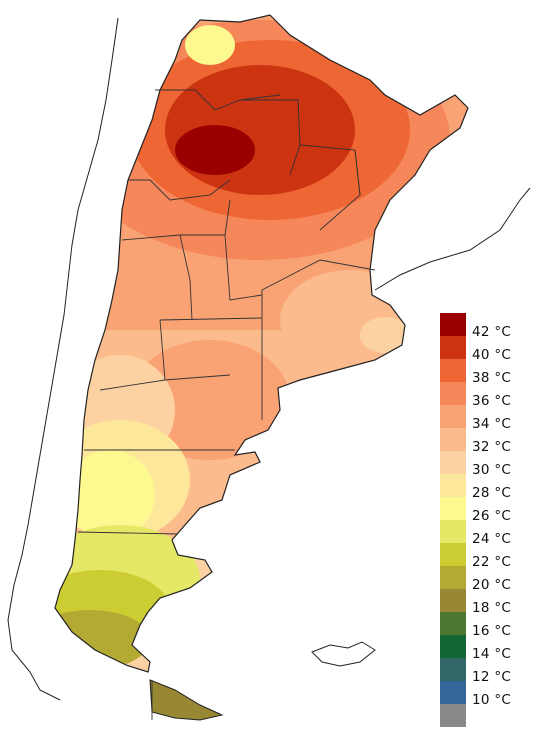 The height and width of the screenshot is (745, 538). I want to click on legend-row: 14 °C, so click(487, 648).